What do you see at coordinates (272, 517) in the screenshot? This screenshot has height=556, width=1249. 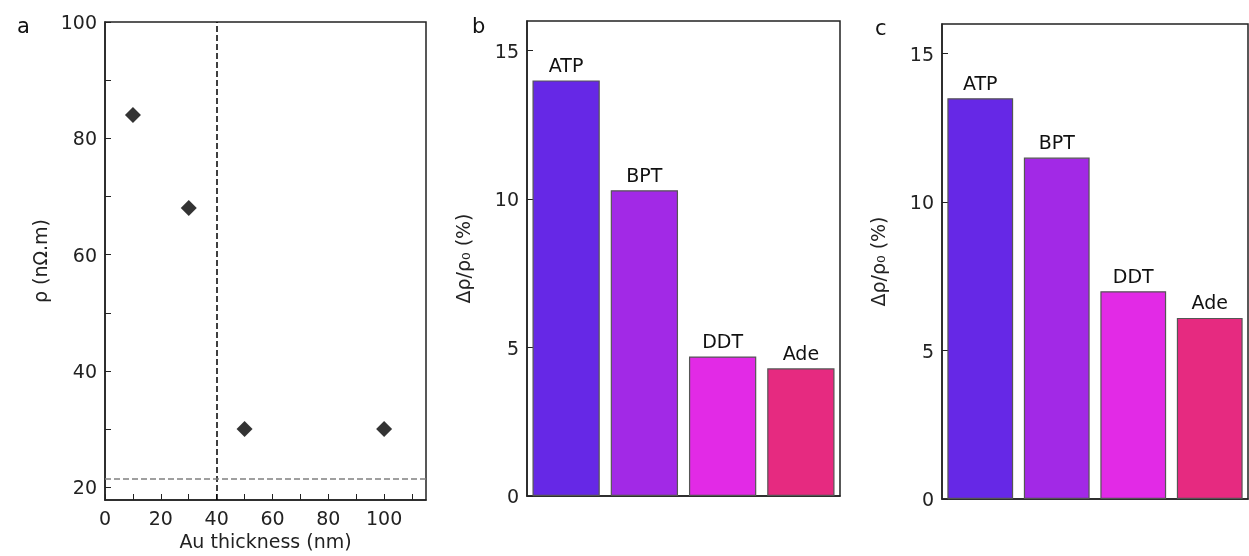 I see `x-tick-label: 60` at bounding box center [272, 517].